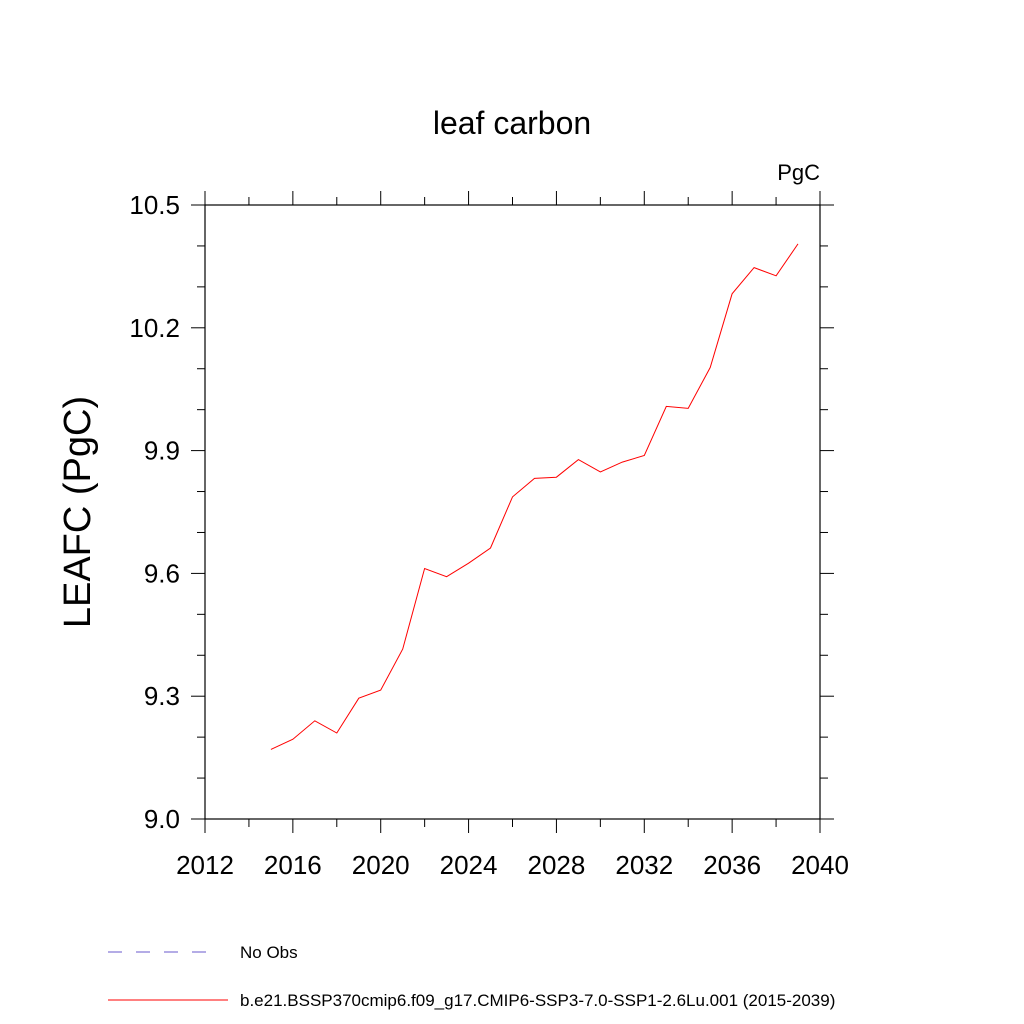  Describe the element at coordinates (293, 865) in the screenshot. I see `x-tick-label: 2016` at that location.